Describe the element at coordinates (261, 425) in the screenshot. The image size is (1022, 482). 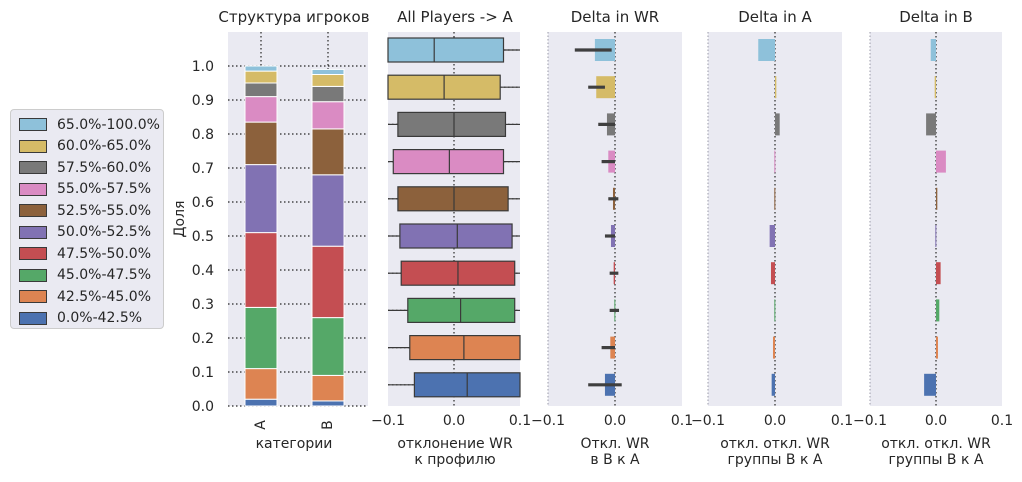
I see `x-tick-label: A` at that location.